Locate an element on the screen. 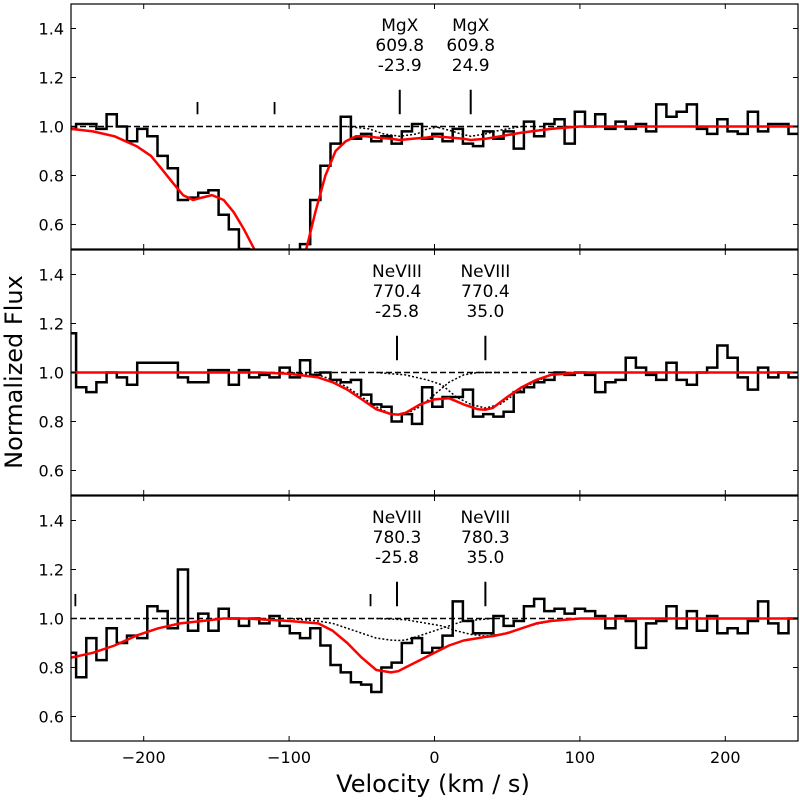 This screenshot has width=800, height=800. x-axis-title: Velocity (km / s) is located at coordinates (433, 784).